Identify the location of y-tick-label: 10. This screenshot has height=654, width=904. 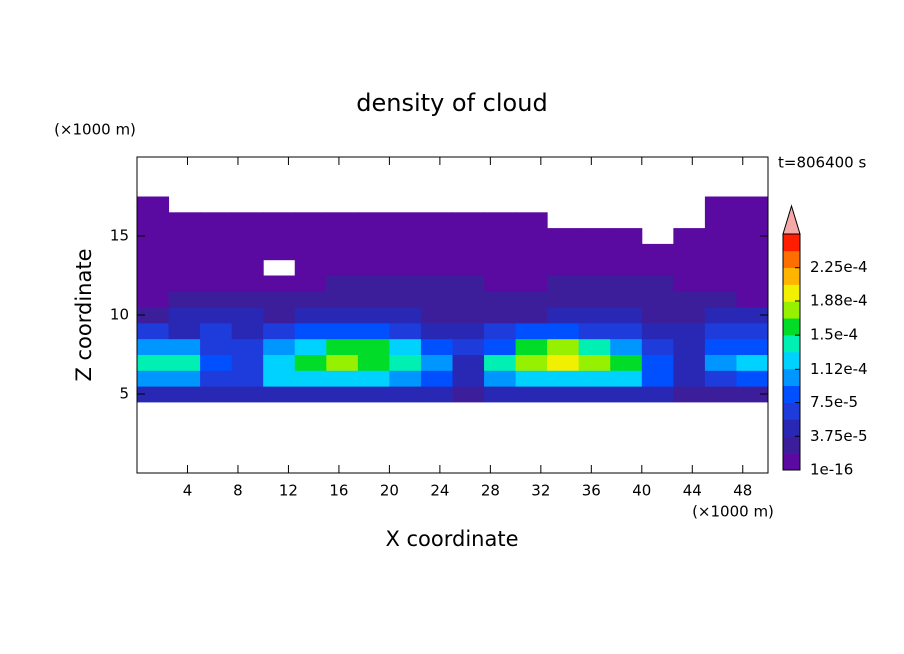
(119, 315).